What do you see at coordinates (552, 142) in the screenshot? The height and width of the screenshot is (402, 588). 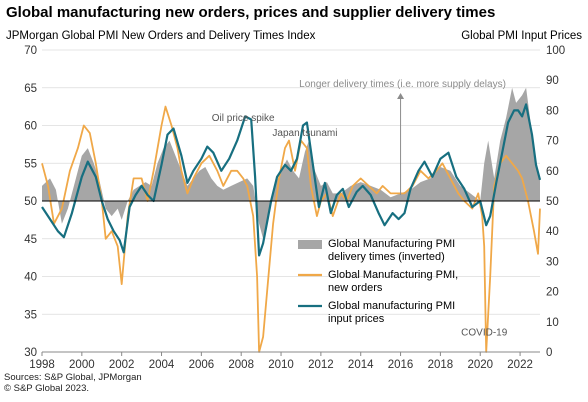 I see `y-right-tick-label: 70` at bounding box center [552, 142].